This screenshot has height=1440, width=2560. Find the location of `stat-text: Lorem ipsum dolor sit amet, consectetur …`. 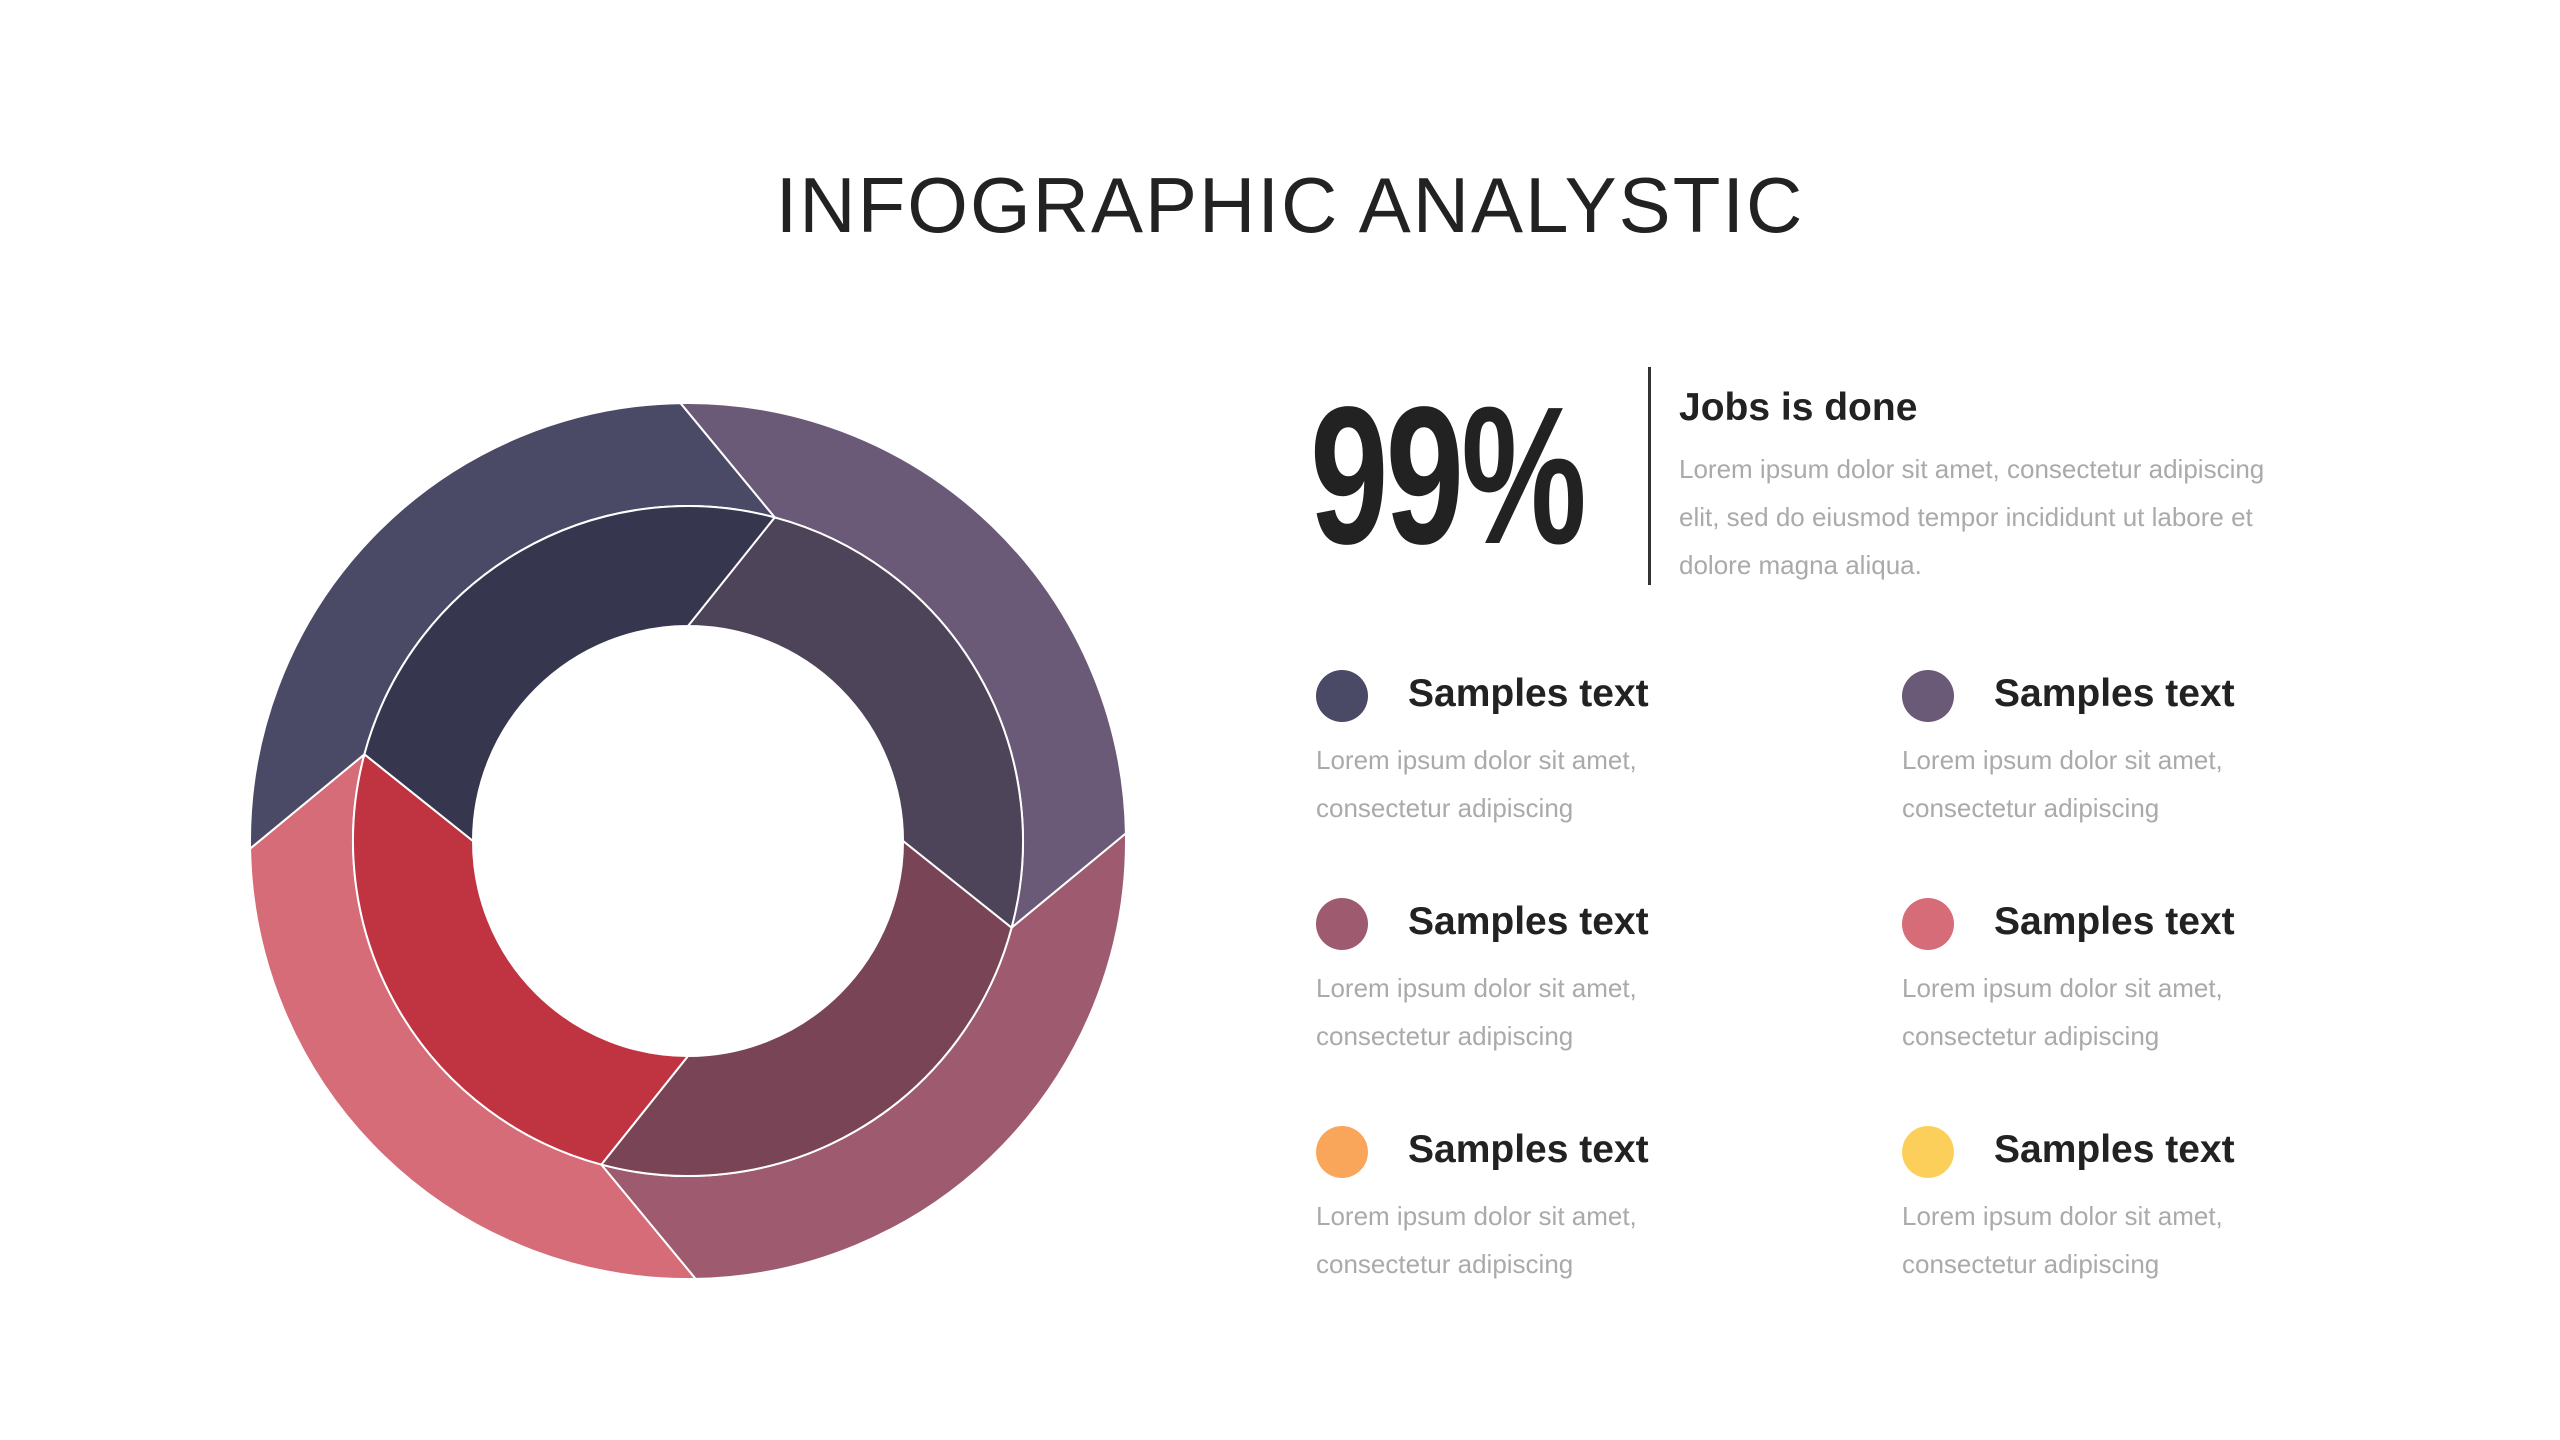

stat-text: Lorem ipsum dolor sit amet, consectetur … is located at coordinates (1971, 517).